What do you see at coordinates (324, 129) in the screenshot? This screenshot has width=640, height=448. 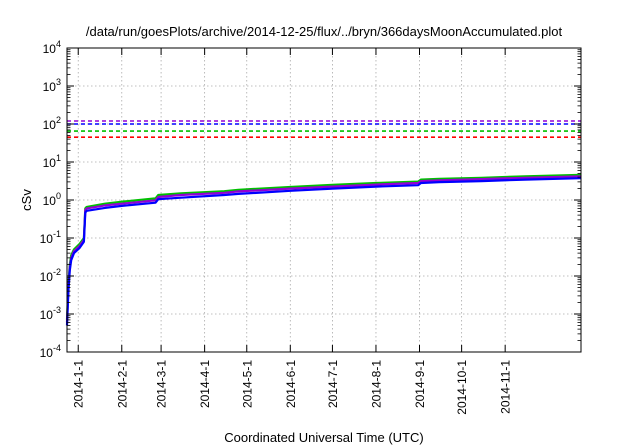 I see `threshold-lines` at bounding box center [324, 129].